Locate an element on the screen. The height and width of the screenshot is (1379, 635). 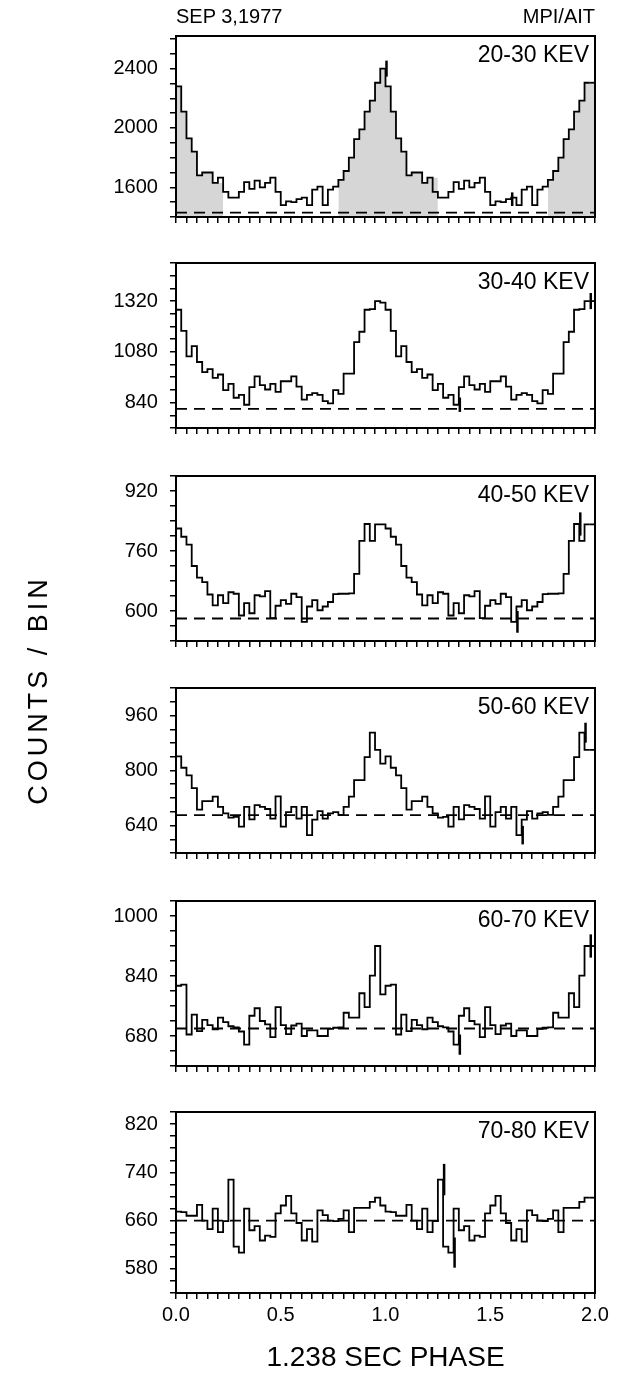
x-tick-label: 0.0 is located at coordinates (176, 1313).